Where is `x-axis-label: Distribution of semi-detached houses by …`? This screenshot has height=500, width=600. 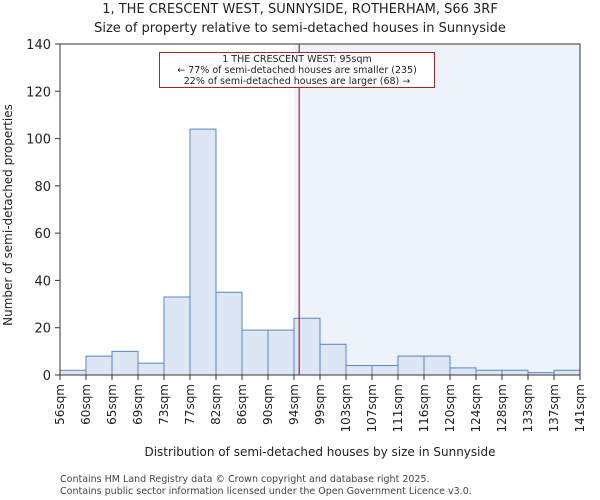
x-axis-label: Distribution of semi-detached houses by … is located at coordinates (320, 452).